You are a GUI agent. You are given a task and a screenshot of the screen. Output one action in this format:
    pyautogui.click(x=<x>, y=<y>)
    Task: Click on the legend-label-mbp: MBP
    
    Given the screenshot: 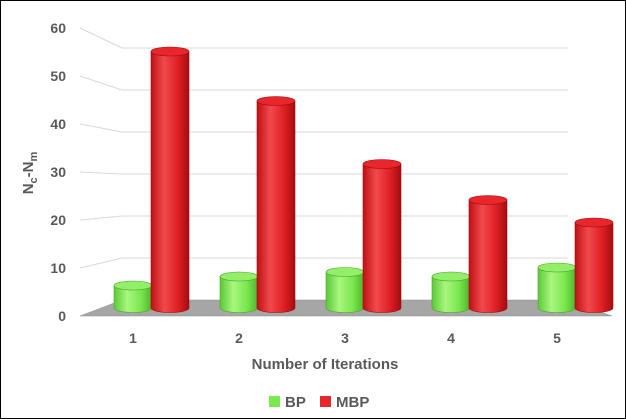 What is the action you would take?
    pyautogui.click(x=352, y=402)
    